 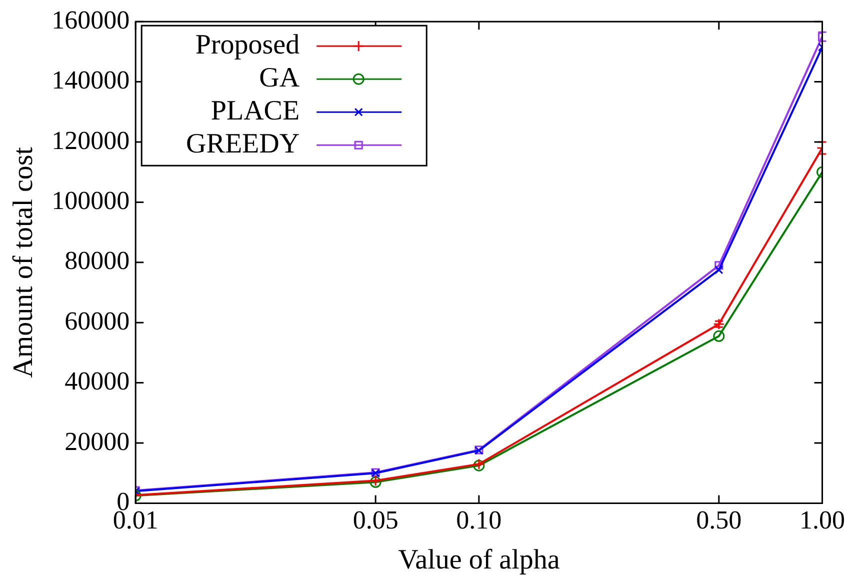 I want to click on y-tick-label: 140000, so click(x=91, y=80).